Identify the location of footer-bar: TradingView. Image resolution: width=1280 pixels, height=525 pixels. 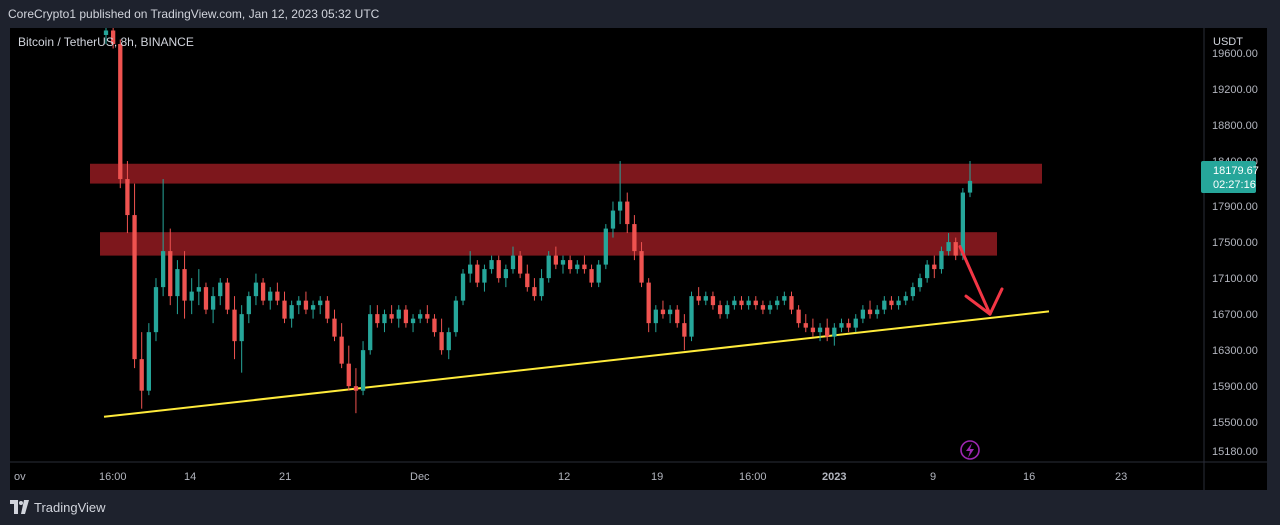
(640, 507).